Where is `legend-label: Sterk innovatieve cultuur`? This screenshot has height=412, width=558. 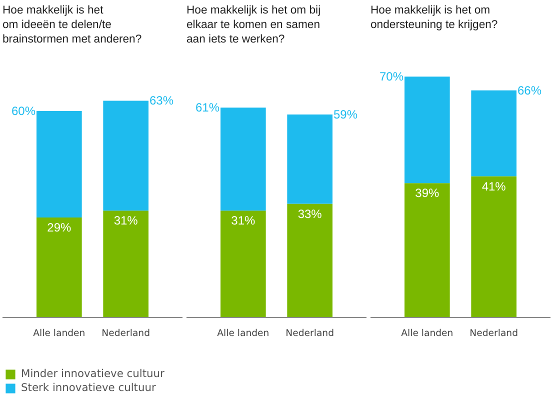 legend-label: Sterk innovatieve cultuur is located at coordinates (88, 387).